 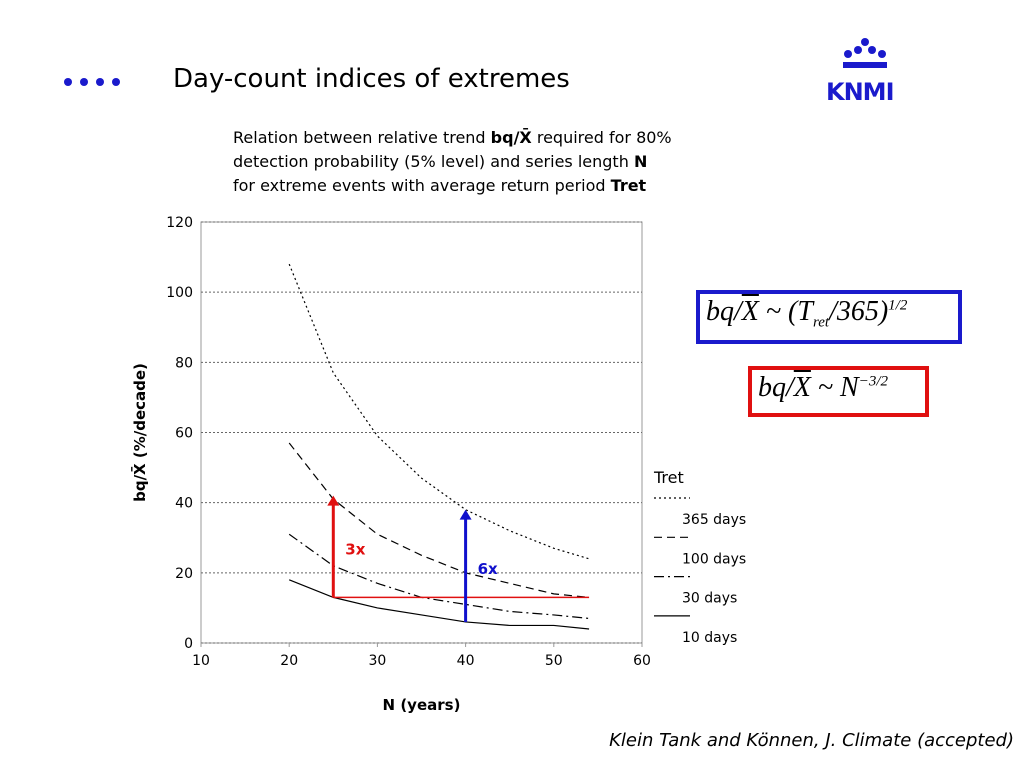 I want to click on y-tick-label: 80, so click(x=184, y=363).